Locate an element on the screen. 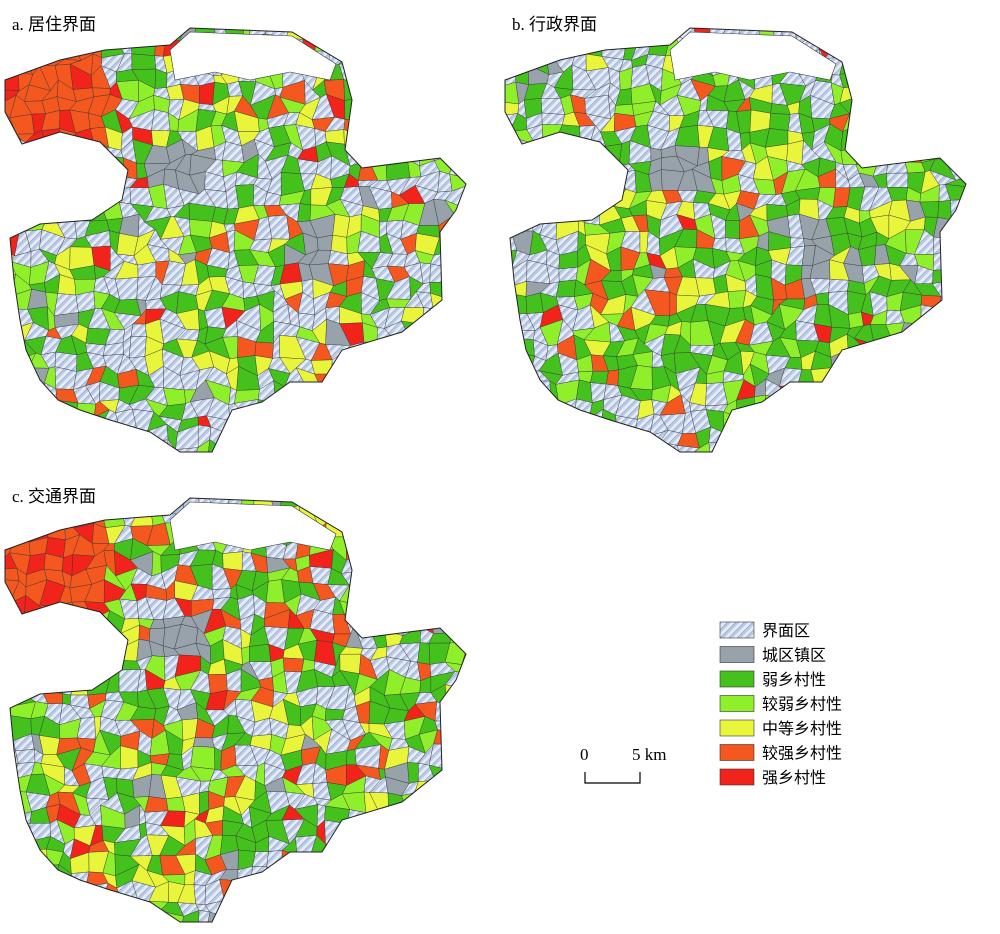 This screenshot has width=1000, height=934. scale-line is located at coordinates (612, 778).